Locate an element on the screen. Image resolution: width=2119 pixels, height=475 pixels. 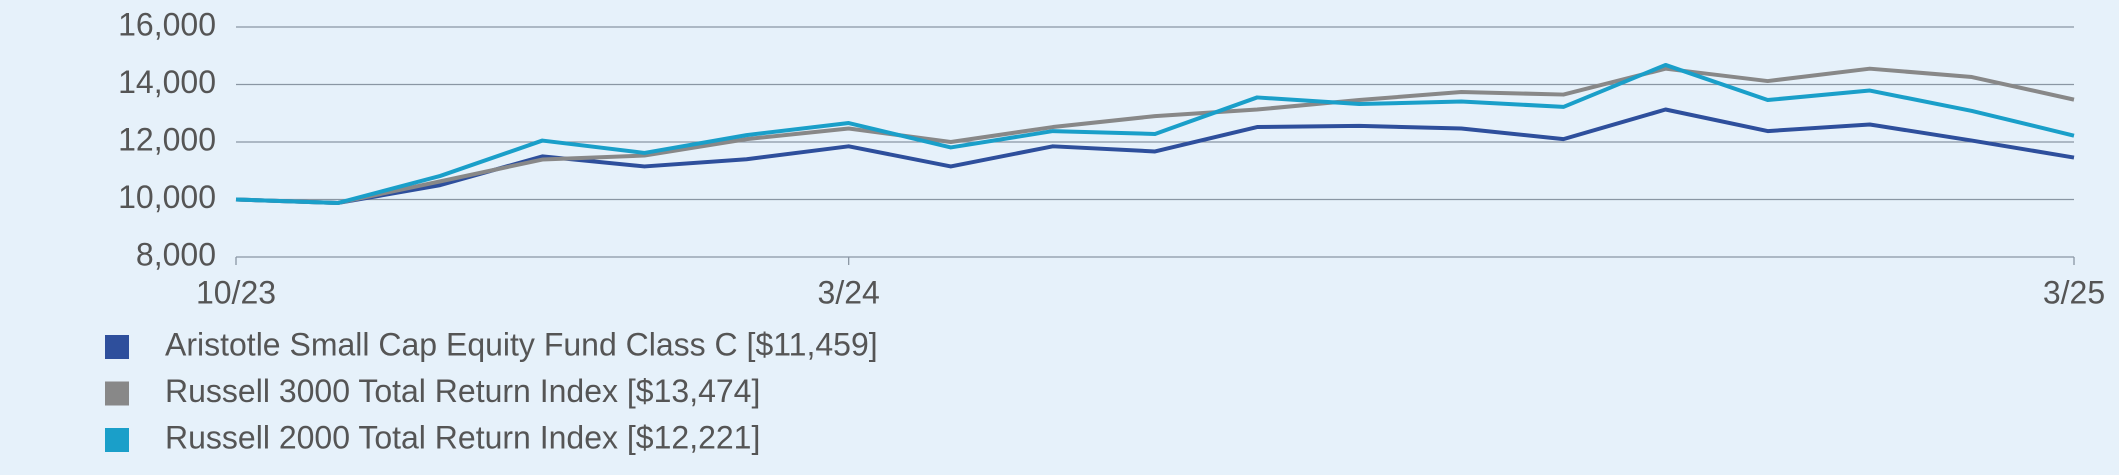
y-tick-label: 10,000 is located at coordinates (167, 197).